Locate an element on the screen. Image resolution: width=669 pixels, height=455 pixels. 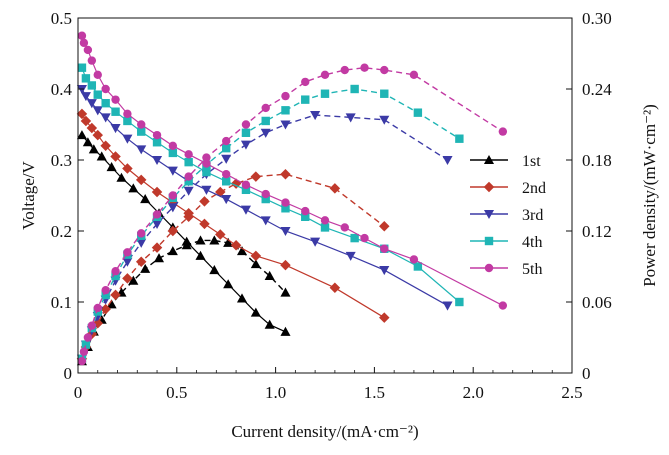
y-right-tick-label-0: 0 is located at coordinates (586, 373).